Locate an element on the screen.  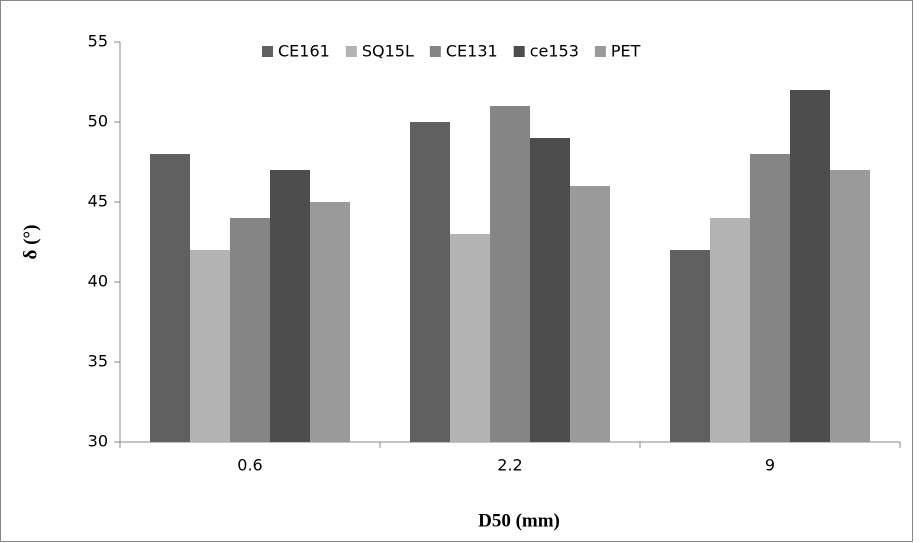
x-tick-label: 2.2 is located at coordinates (509, 465).